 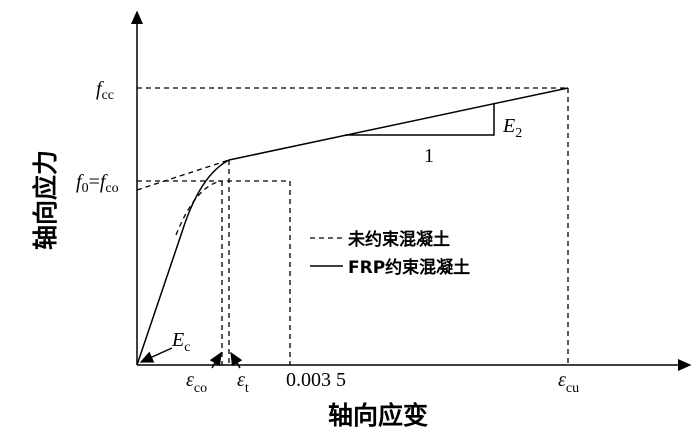 What do you see at coordinates (183, 175) in the screenshot?
I see `guide-line` at bounding box center [183, 175].